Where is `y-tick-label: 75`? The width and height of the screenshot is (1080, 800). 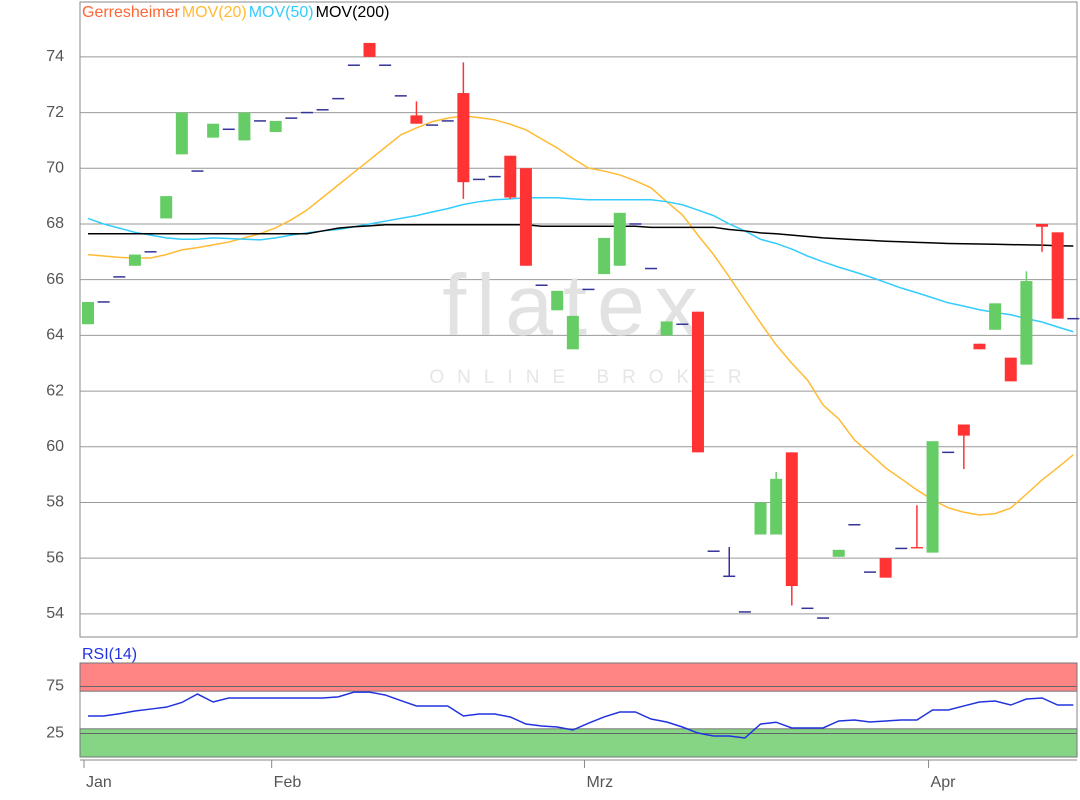 y-tick-label: 75 is located at coordinates (55, 686).